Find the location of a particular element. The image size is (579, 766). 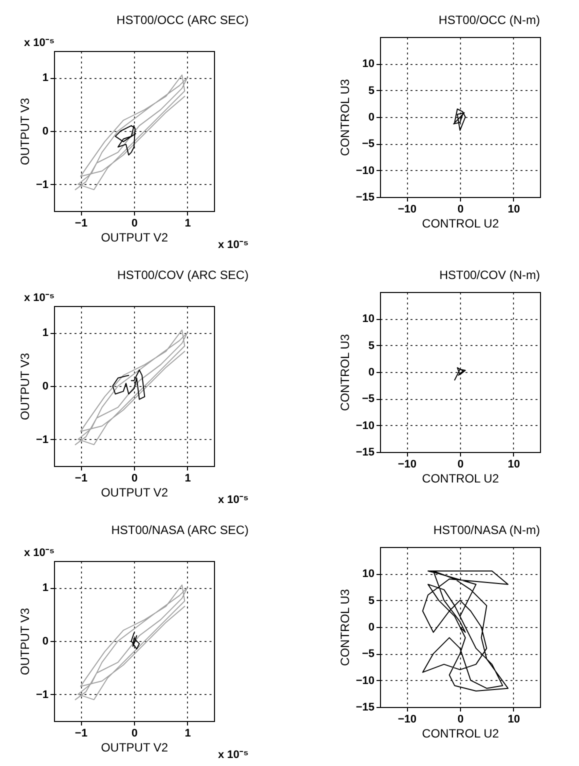

chart-title: HST00/COV (ARC SEC) is located at coordinates (183, 275).